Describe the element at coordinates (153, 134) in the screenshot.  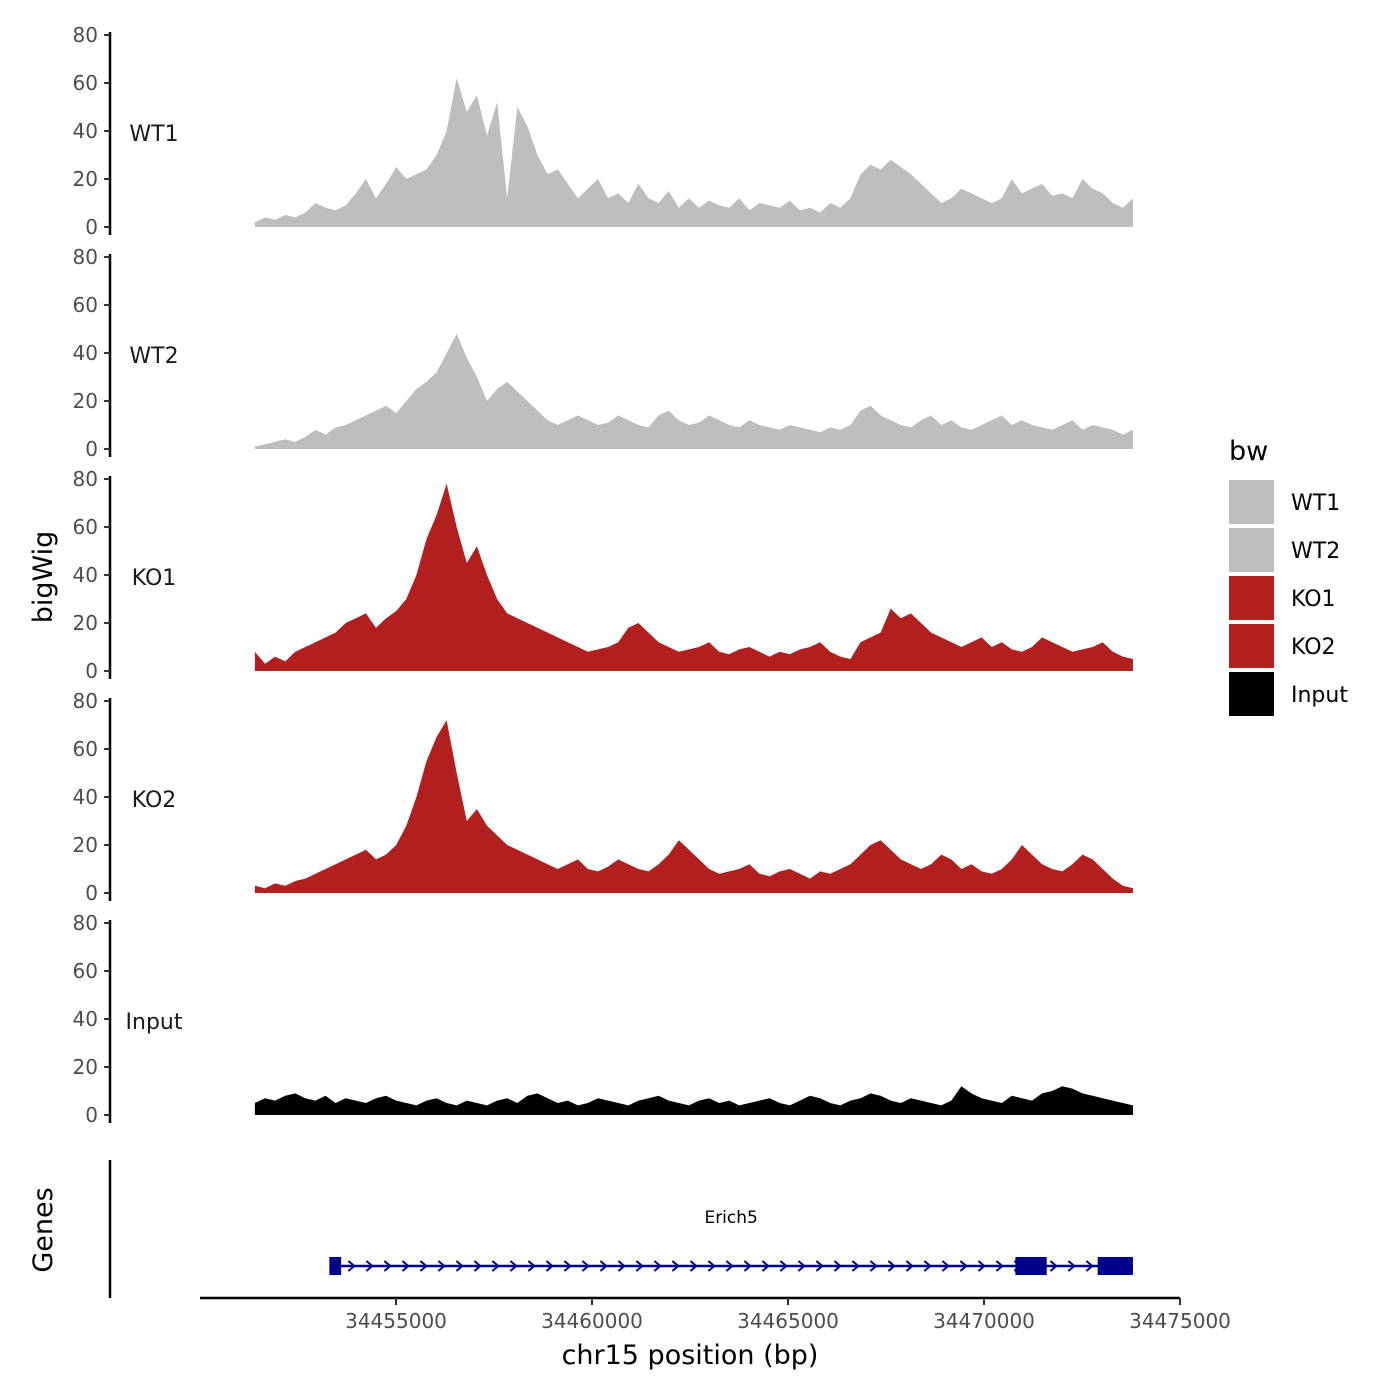
I see `track-label: WT1` at that location.